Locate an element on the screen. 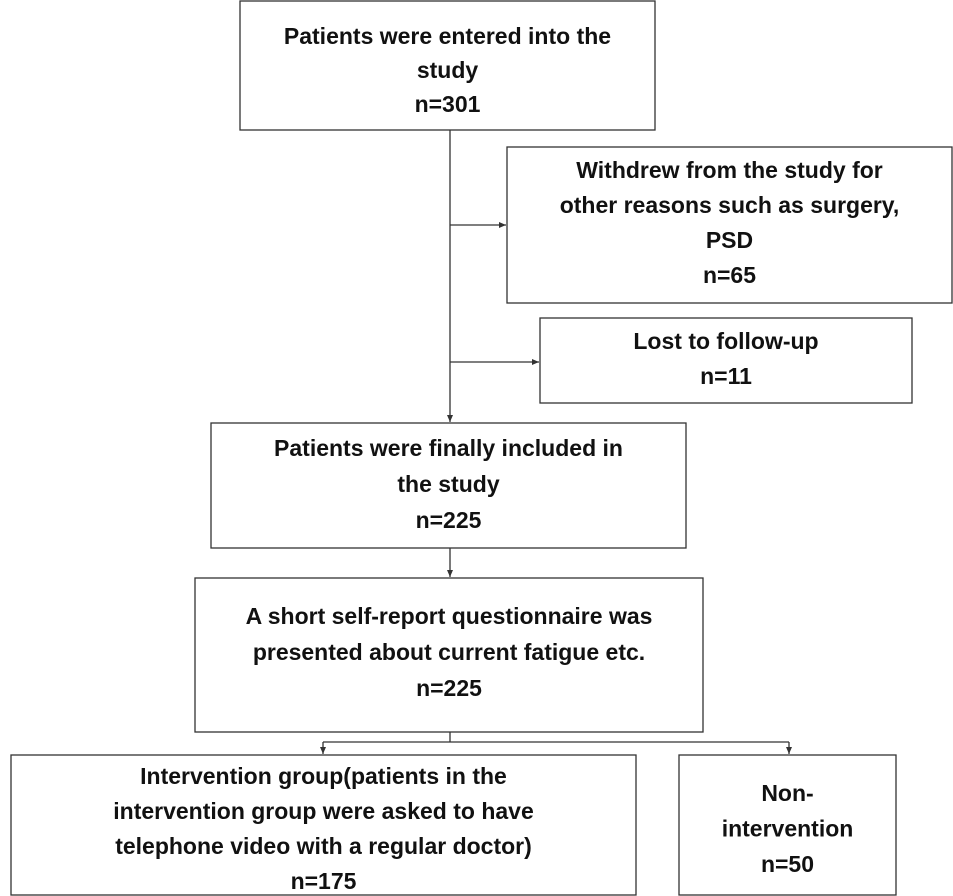  node-text: Patients were finally included in is located at coordinates (448, 448).